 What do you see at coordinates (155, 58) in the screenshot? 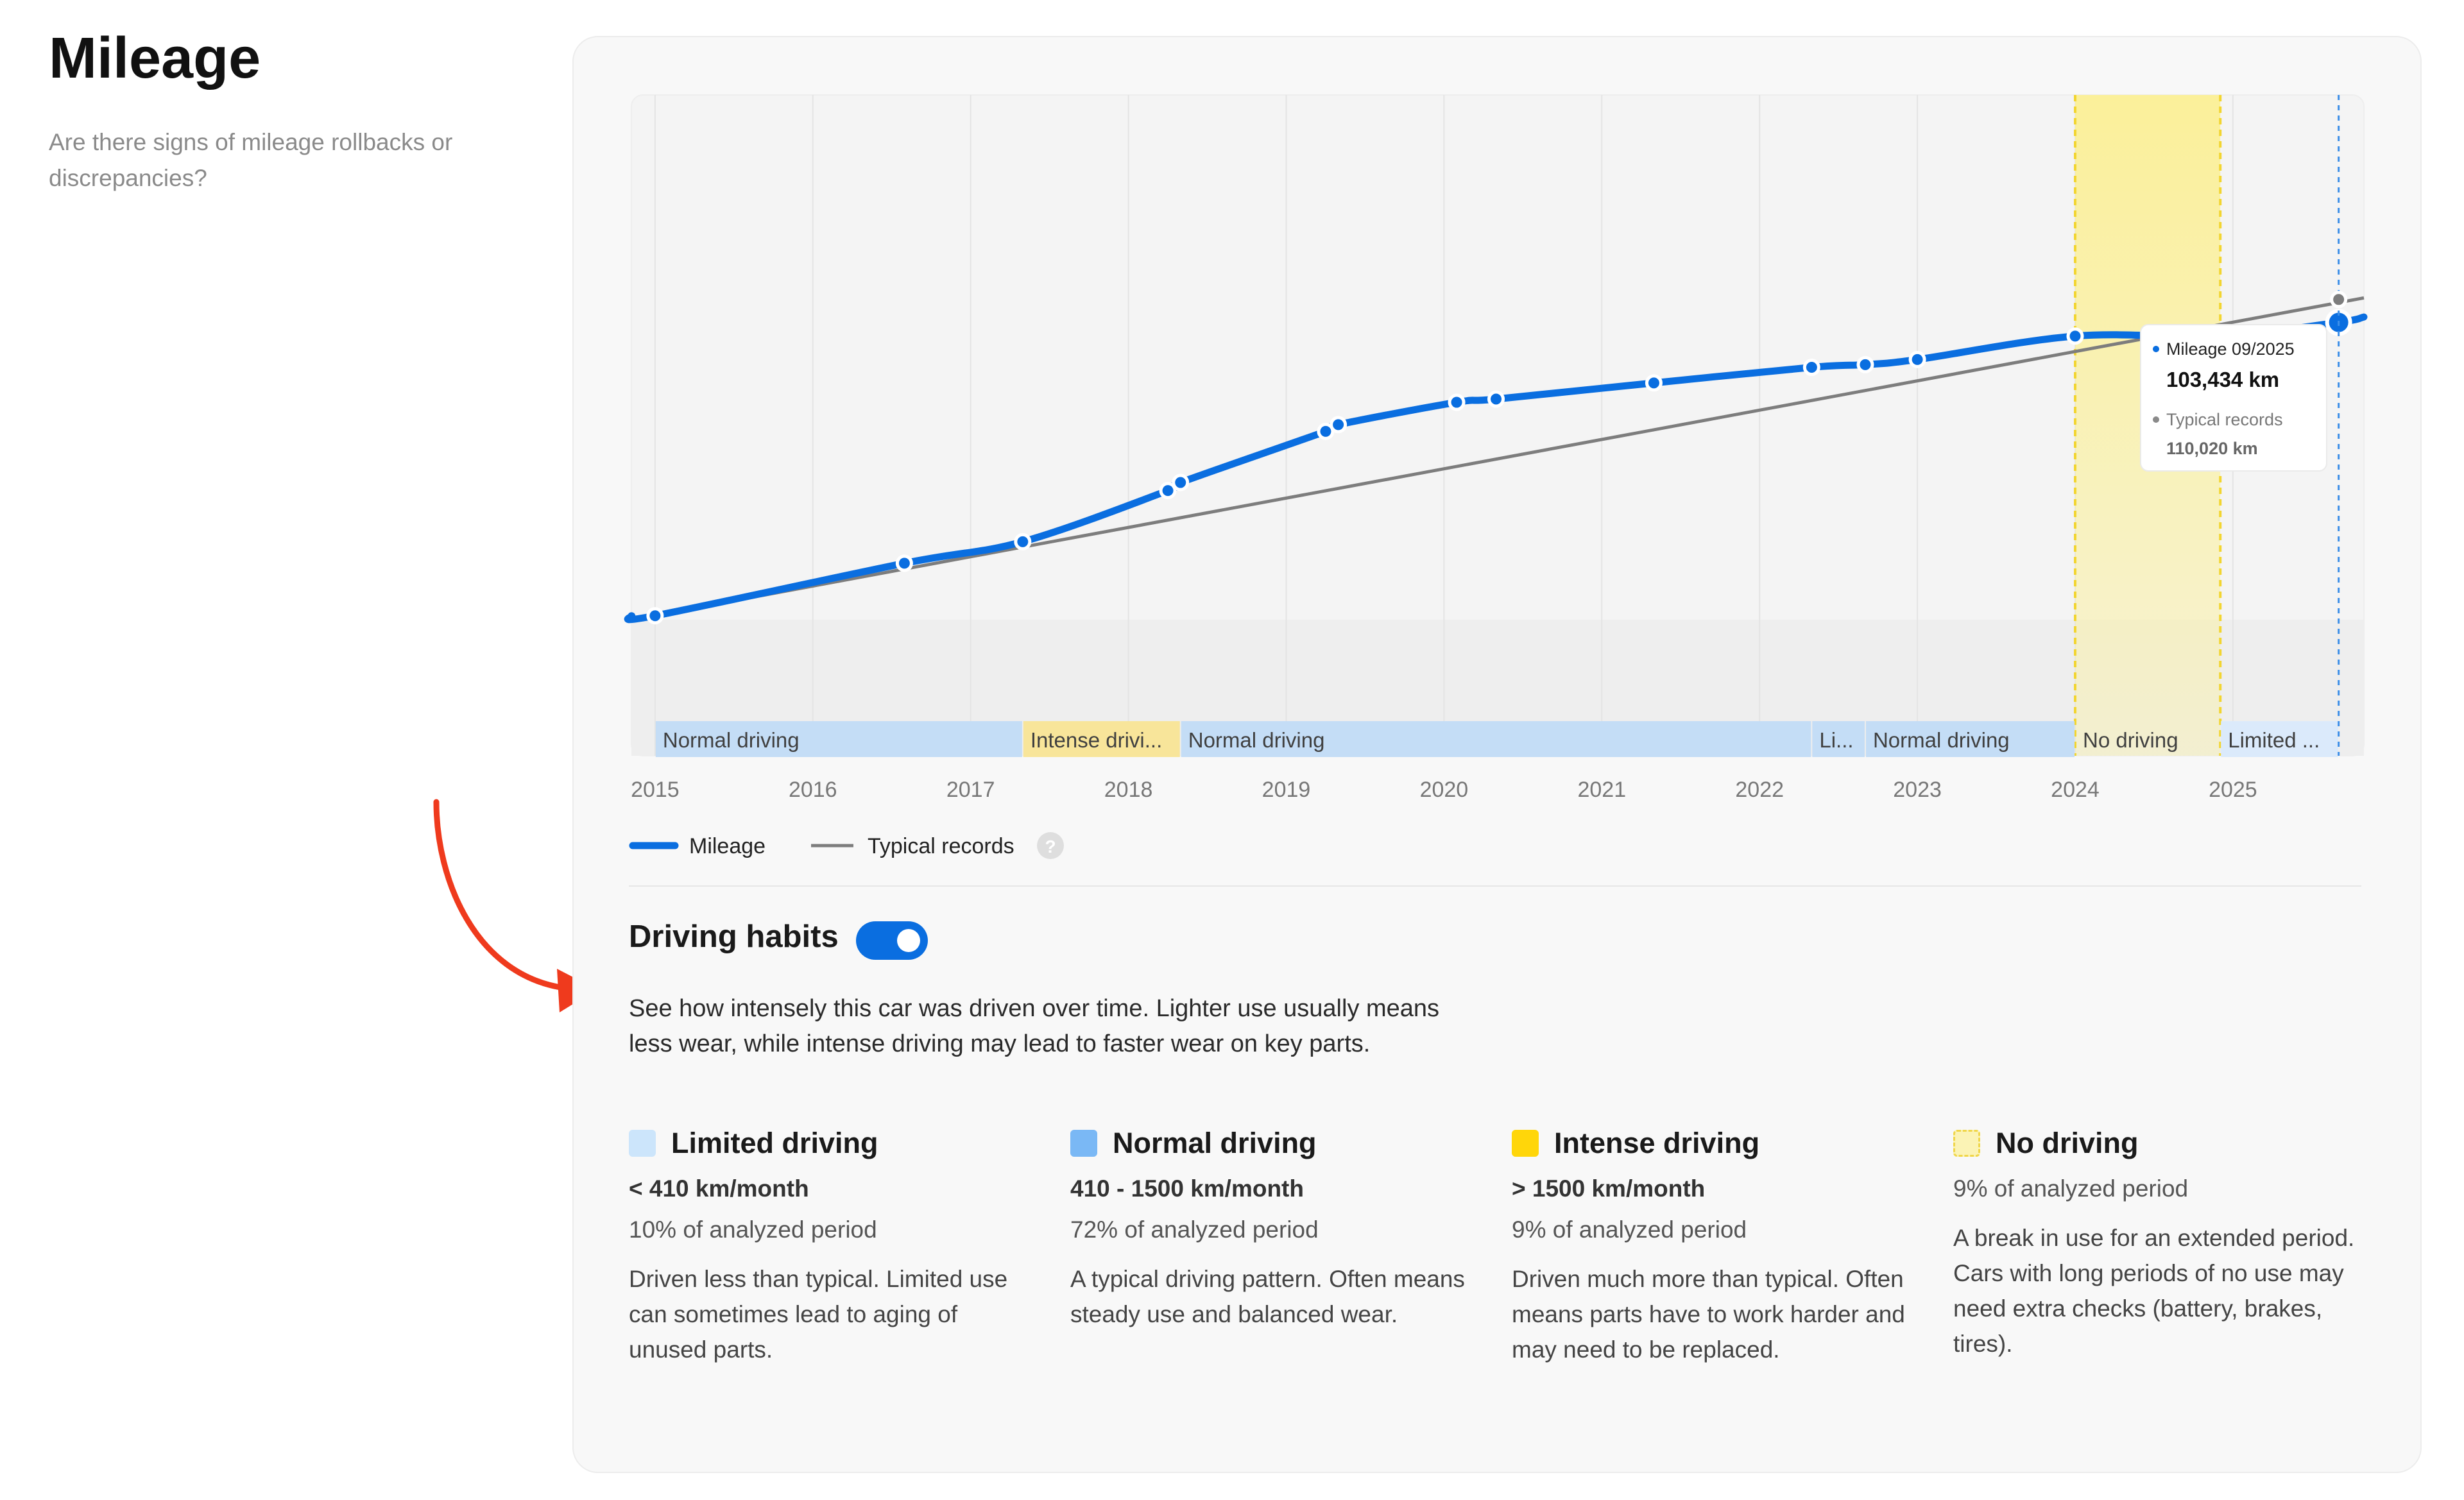
I see `page-title: Mileage` at bounding box center [155, 58].